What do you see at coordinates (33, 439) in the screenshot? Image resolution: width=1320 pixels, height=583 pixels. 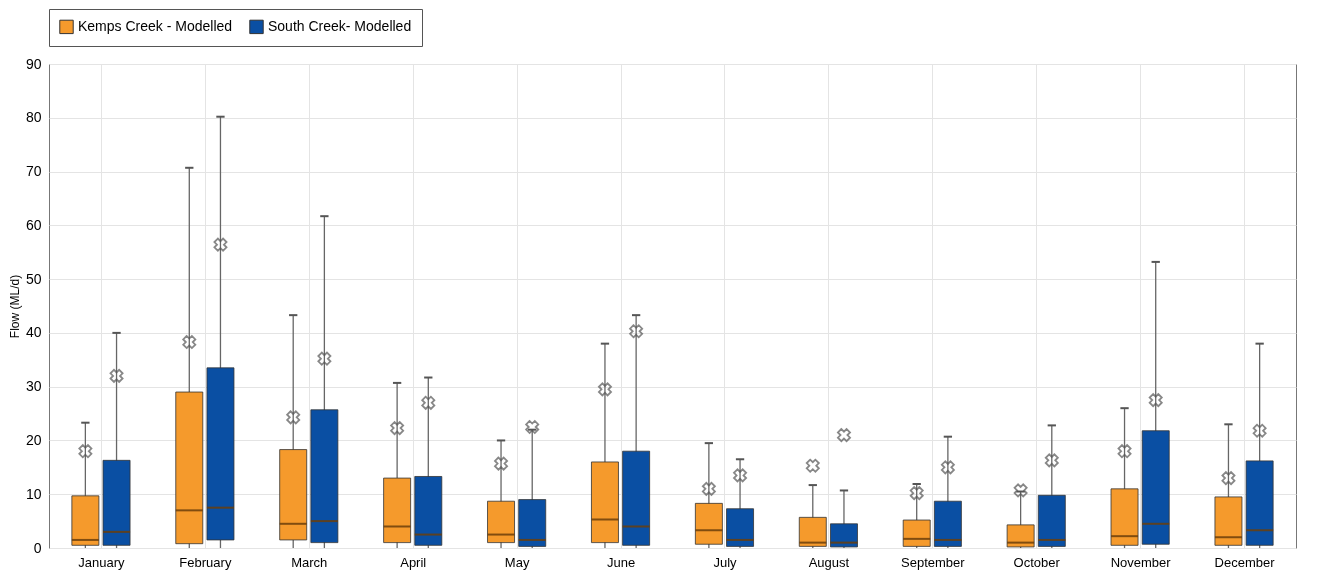 I see `y-tick-label: 20` at bounding box center [33, 439].